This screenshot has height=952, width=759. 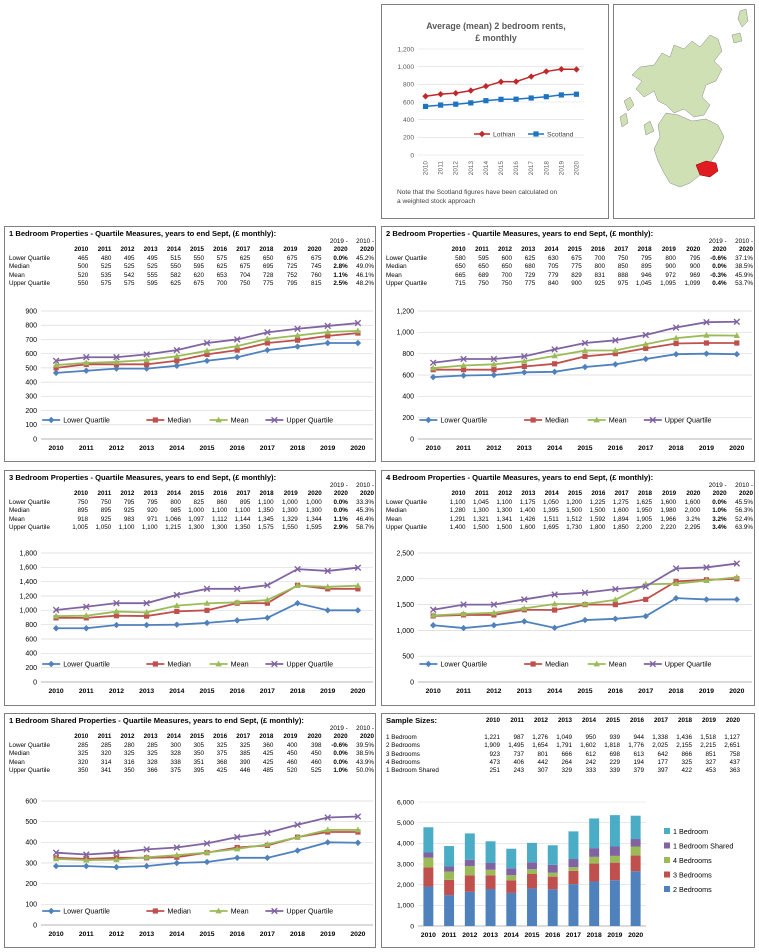 What do you see at coordinates (405, 823) in the screenshot?
I see `y-tick-label: 5,000` at bounding box center [405, 823].